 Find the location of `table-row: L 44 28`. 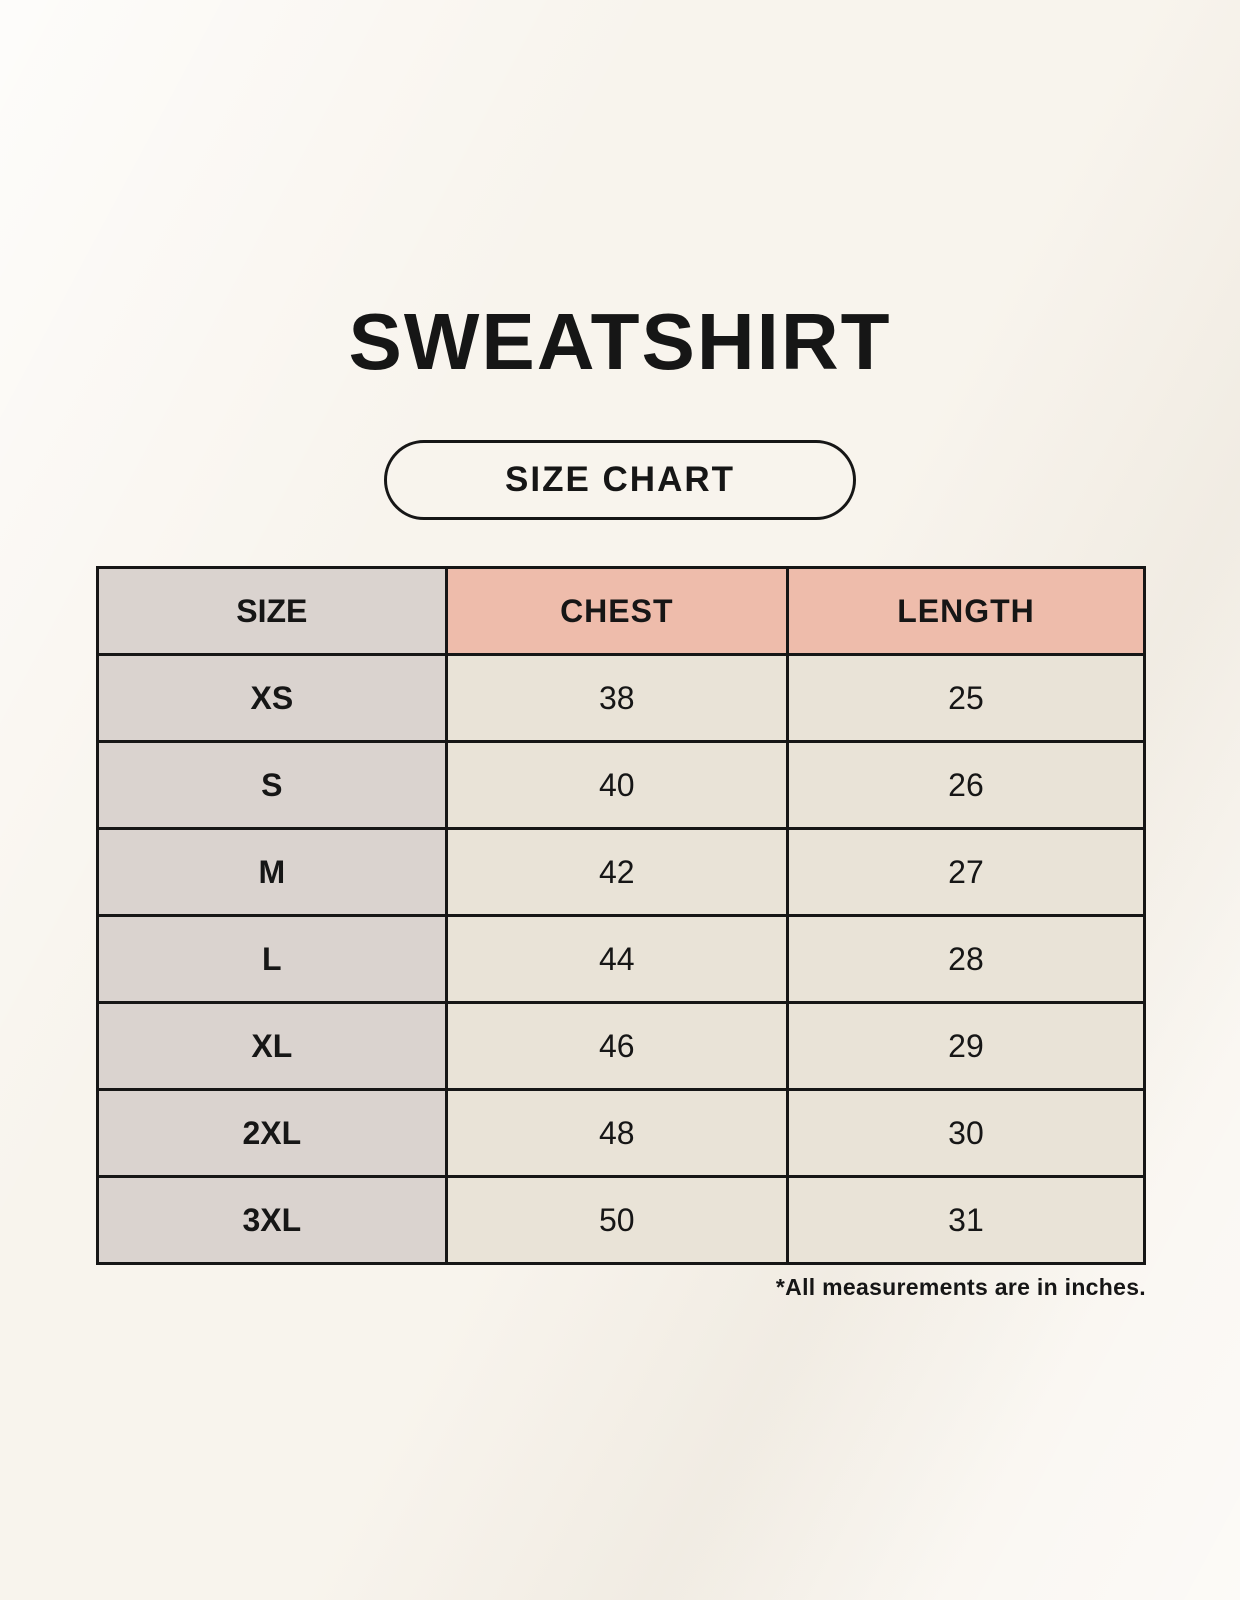

table-row: L 44 28 is located at coordinates (621, 959).